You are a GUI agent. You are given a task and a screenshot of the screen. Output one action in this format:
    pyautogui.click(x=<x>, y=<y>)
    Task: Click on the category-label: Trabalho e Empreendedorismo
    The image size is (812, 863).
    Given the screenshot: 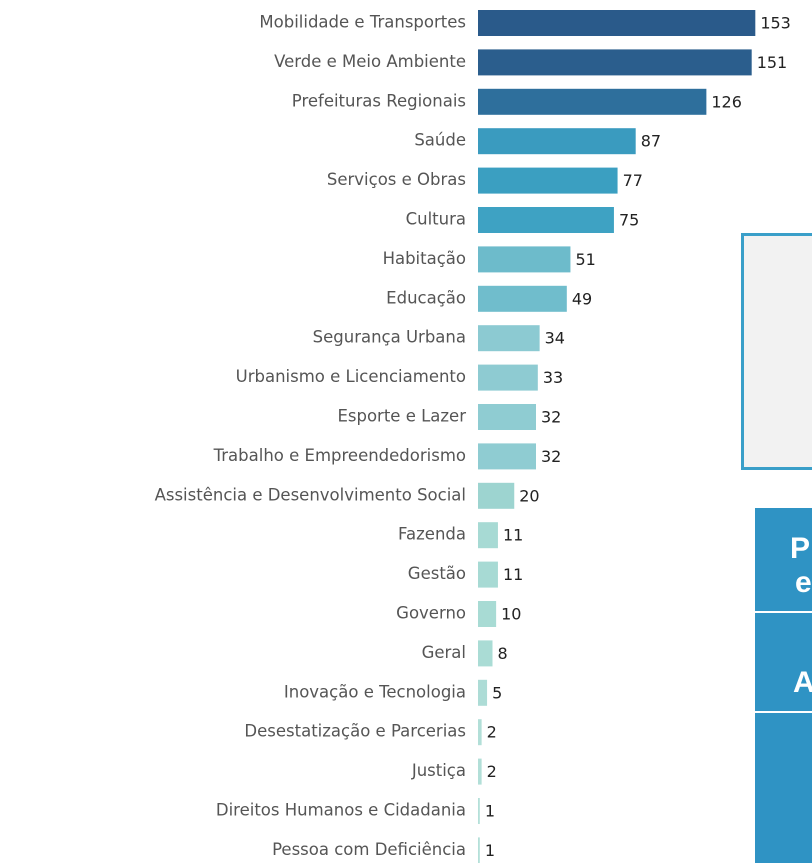 What is the action you would take?
    pyautogui.click(x=339, y=455)
    